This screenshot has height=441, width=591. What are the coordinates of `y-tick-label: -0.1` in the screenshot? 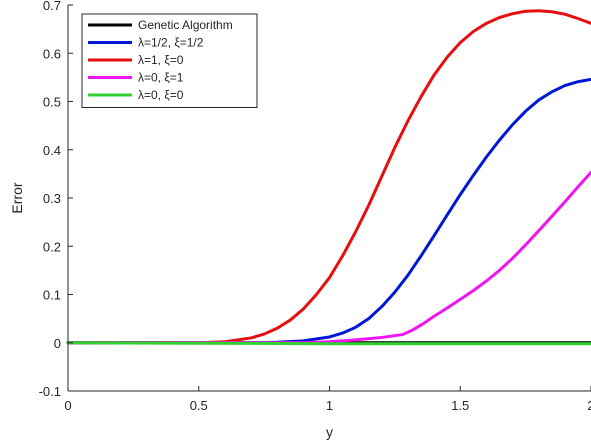 It's located at (50, 391).